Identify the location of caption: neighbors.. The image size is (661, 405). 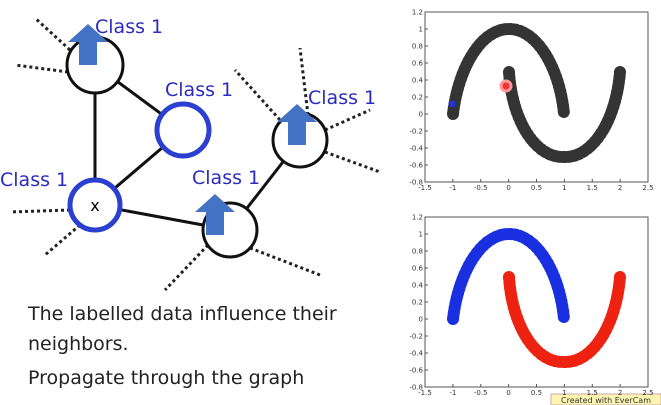
(78, 344).